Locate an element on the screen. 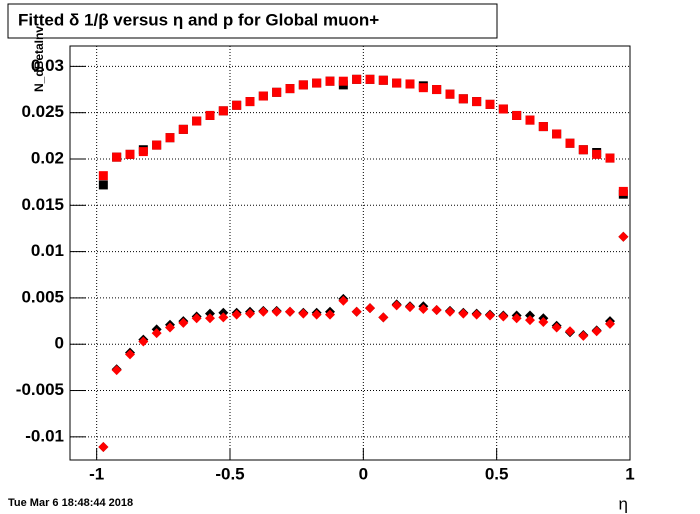  x-tick-label: 1 is located at coordinates (629, 473).